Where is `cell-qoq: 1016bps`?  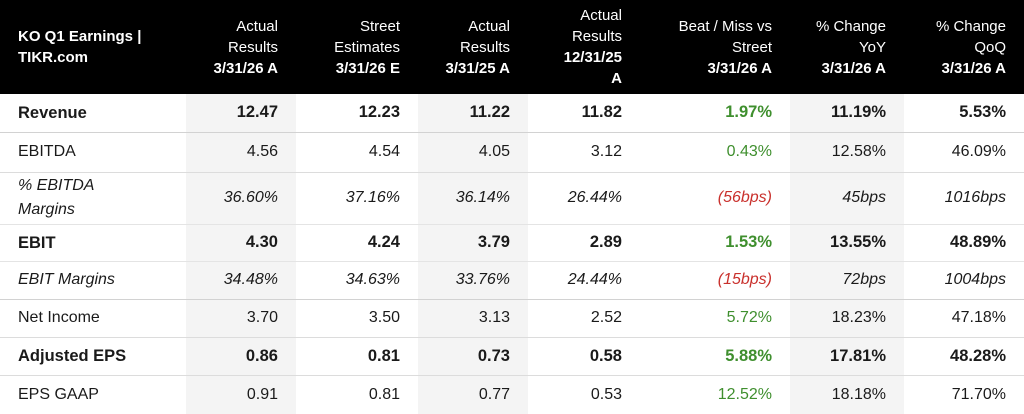 cell-qoq: 1016bps is located at coordinates (964, 198).